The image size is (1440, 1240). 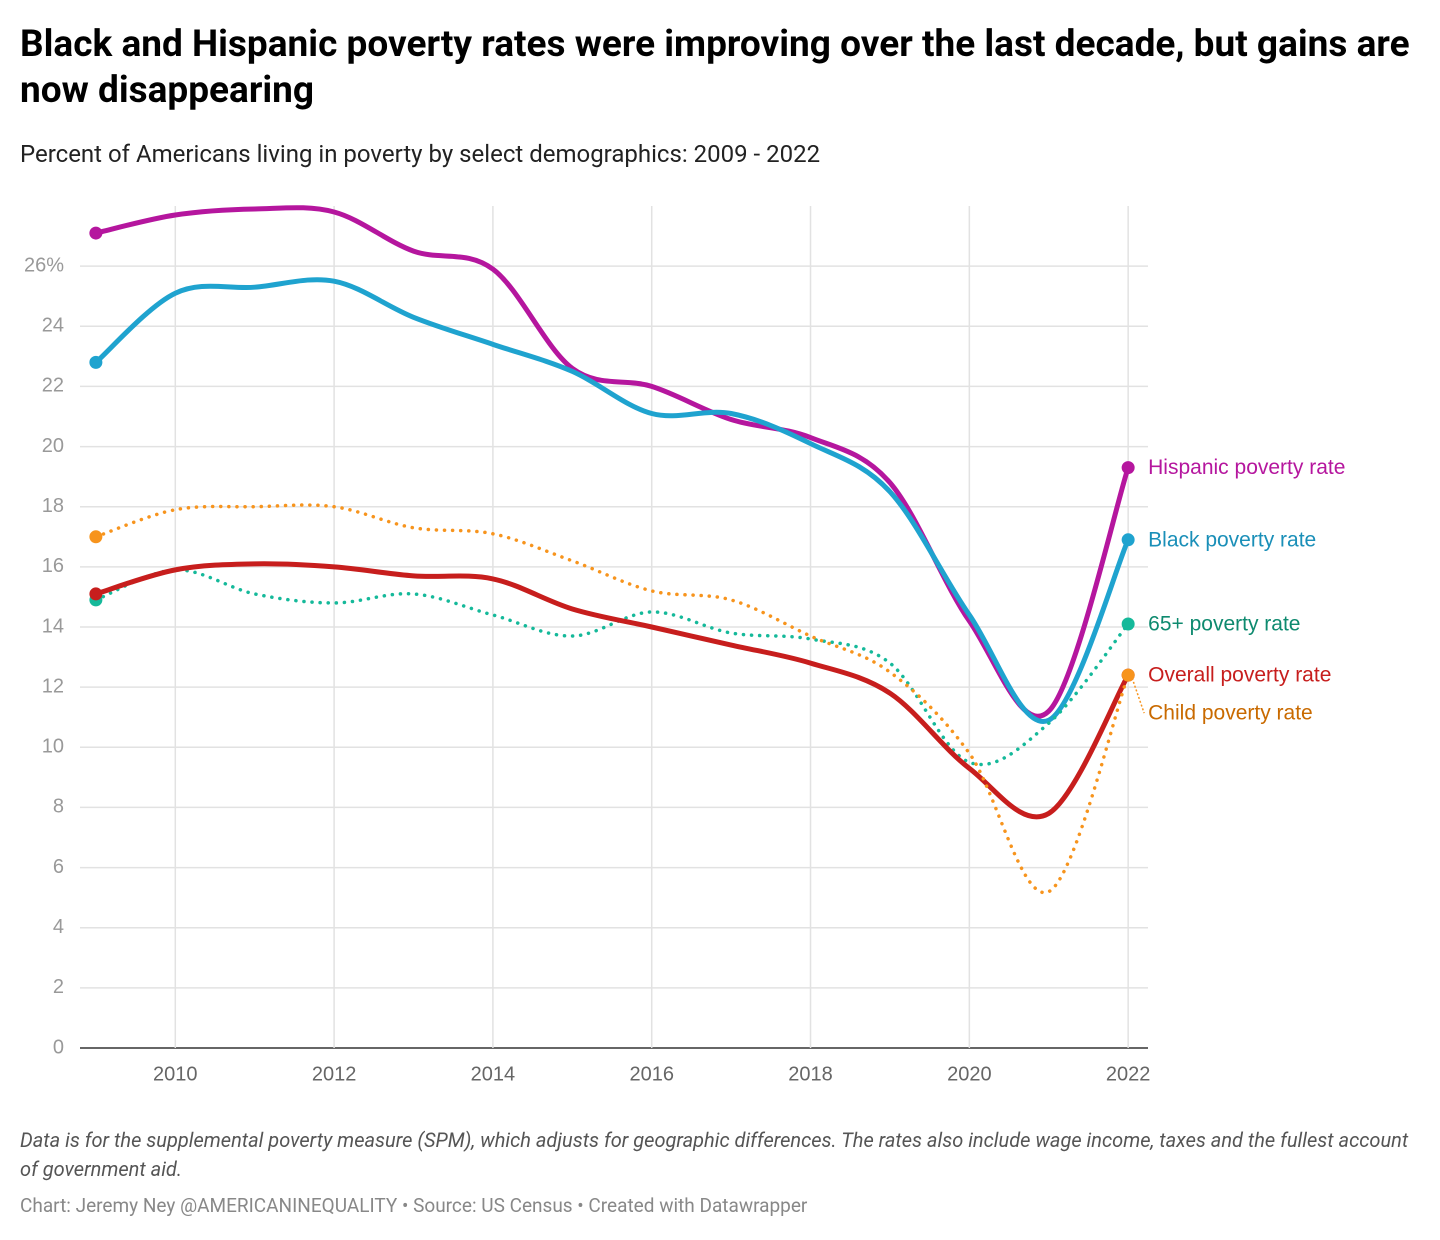 What do you see at coordinates (53, 446) in the screenshot?
I see `y-tick-label: 20` at bounding box center [53, 446].